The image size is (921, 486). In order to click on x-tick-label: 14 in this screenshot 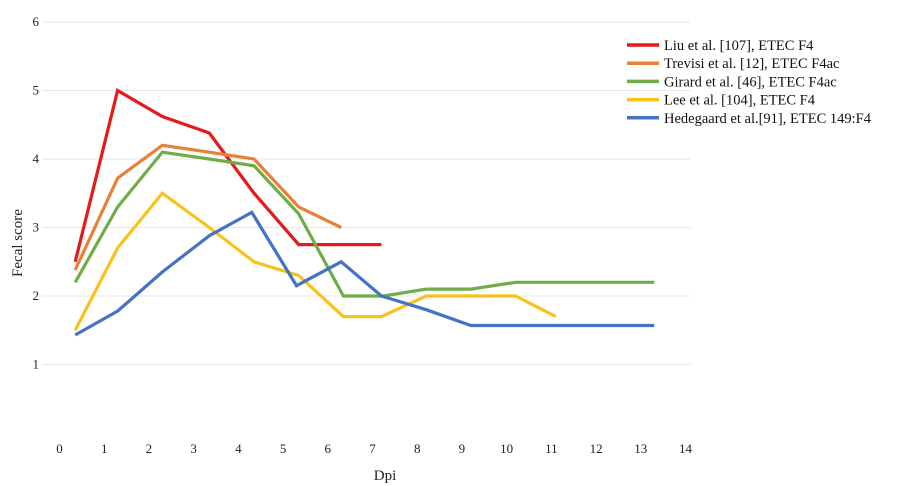, I will do `click(686, 448)`.